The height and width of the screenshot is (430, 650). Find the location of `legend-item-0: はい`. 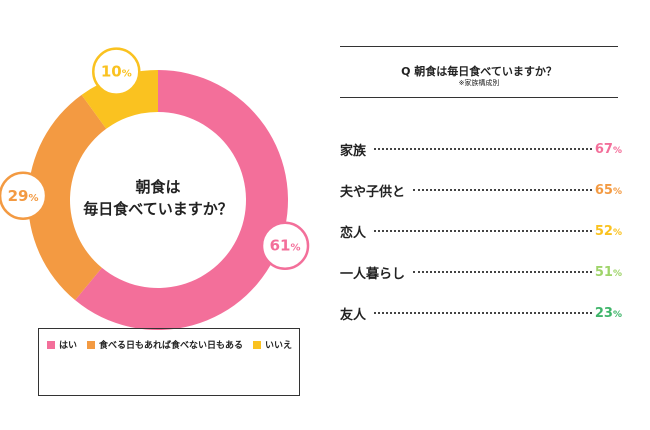

legend-item-0: はい is located at coordinates (62, 344).